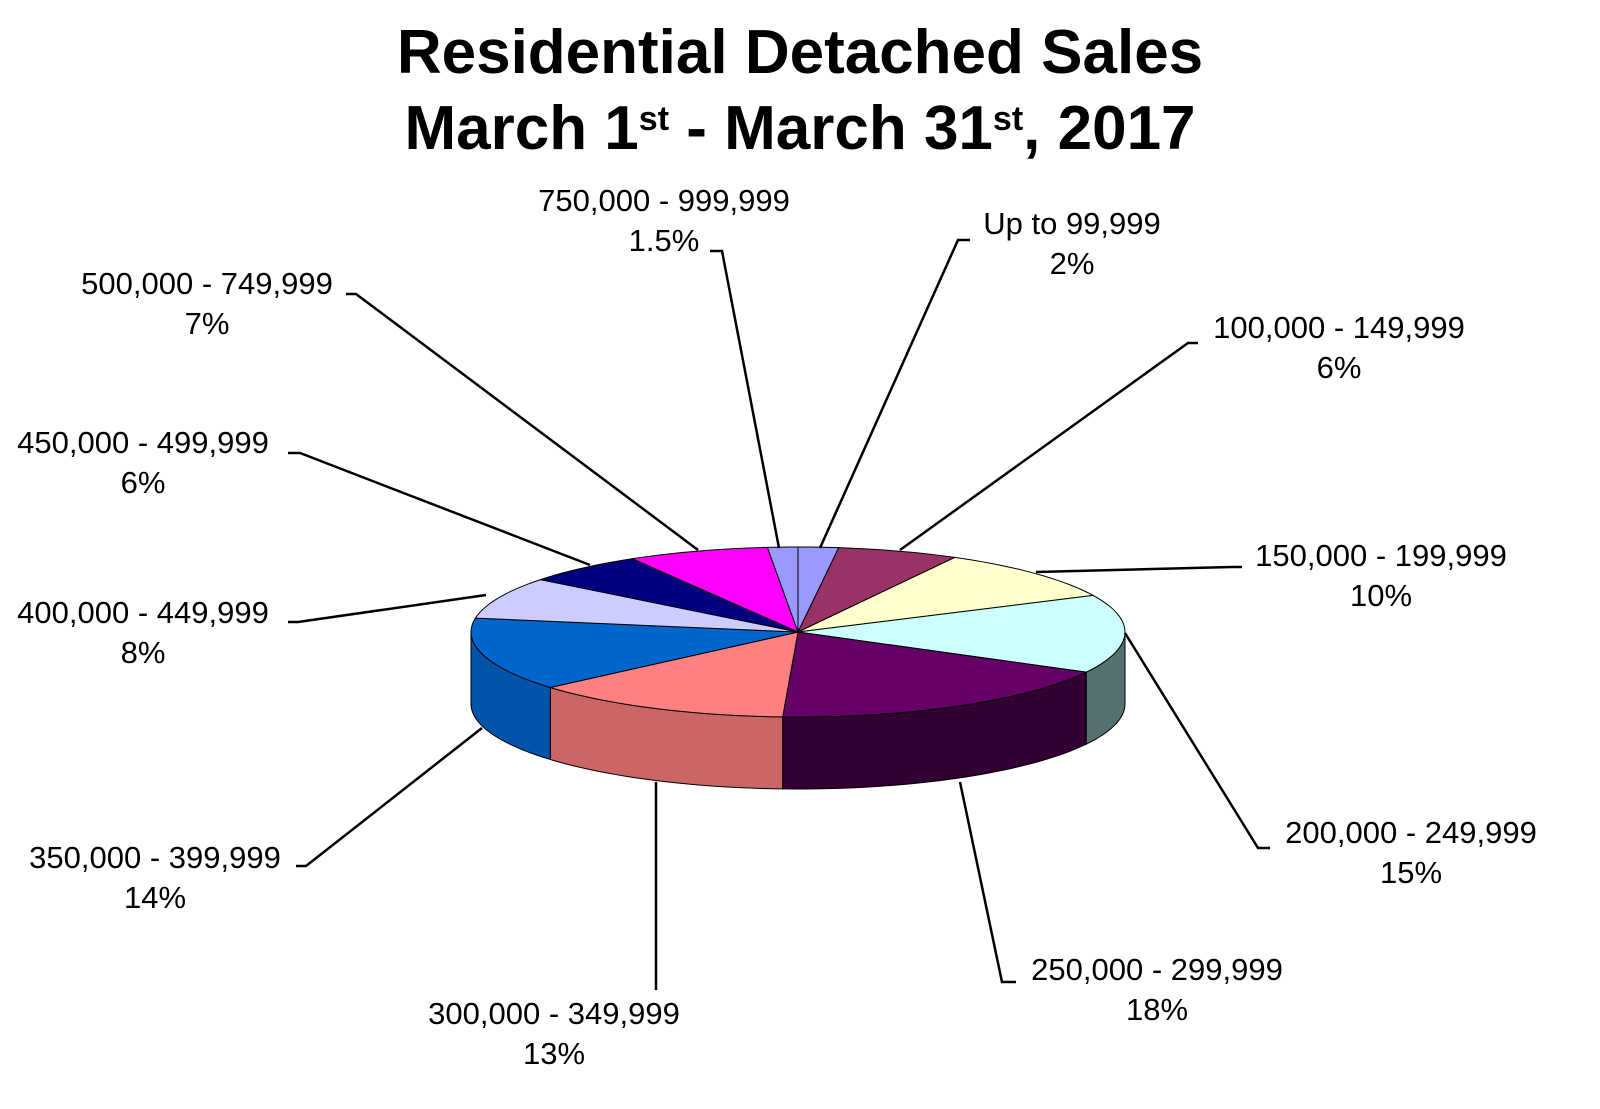  What do you see at coordinates (1339, 327) in the screenshot?
I see `slice-label-1: 100,000 - 149,999` at bounding box center [1339, 327].